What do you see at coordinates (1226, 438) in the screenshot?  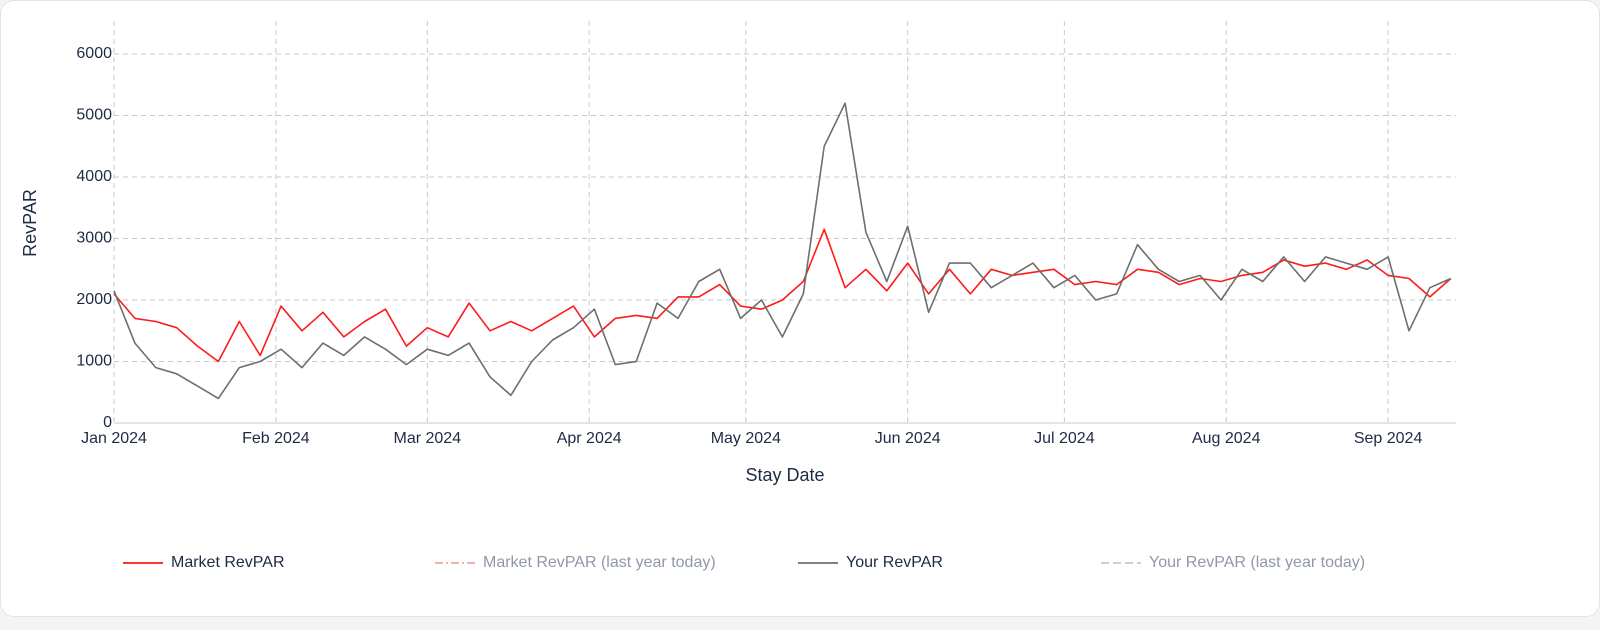 I see `x-tick-label: Aug 2024` at bounding box center [1226, 438].